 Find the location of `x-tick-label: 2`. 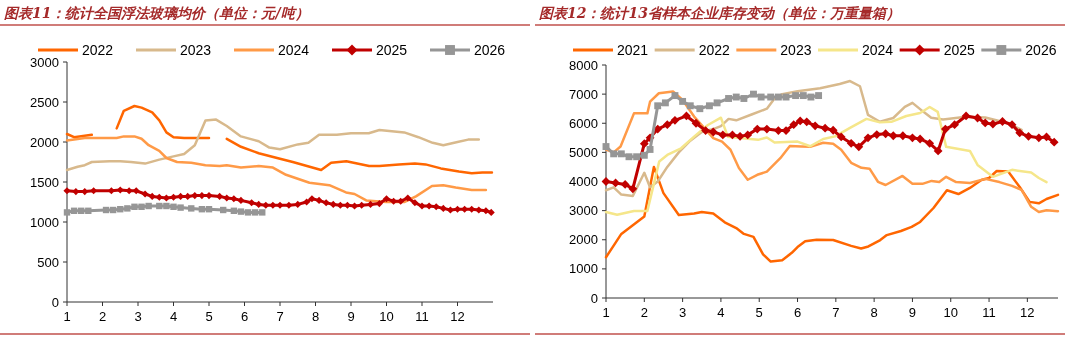

x-tick-label: 2 is located at coordinates (102, 316).